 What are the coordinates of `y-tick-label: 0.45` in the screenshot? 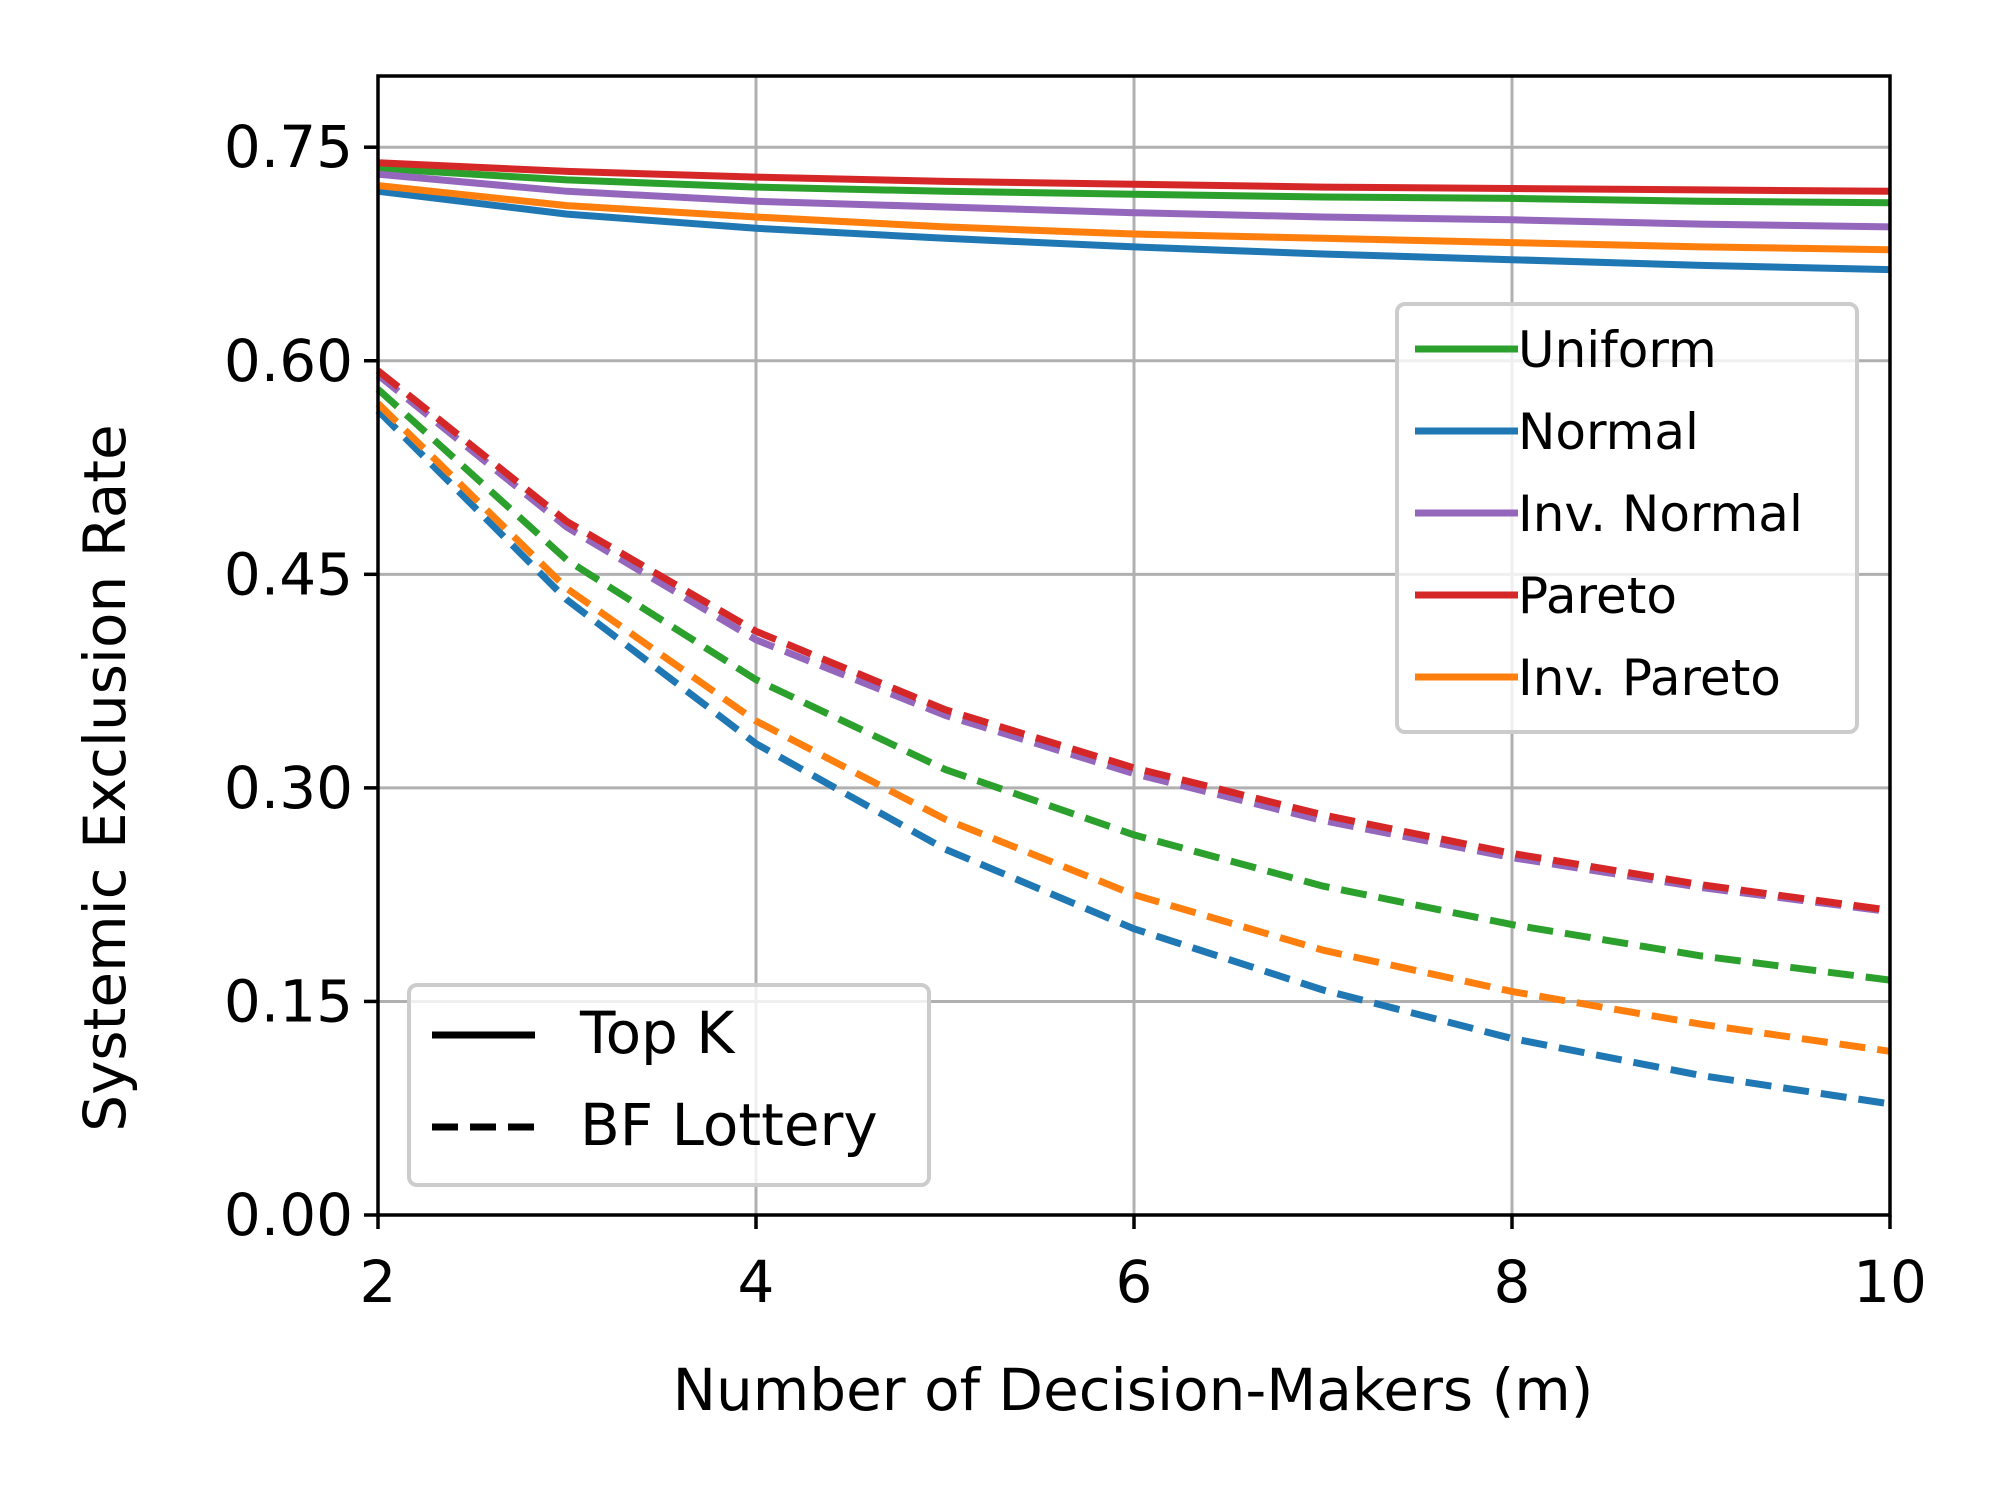 It's located at (288, 574).